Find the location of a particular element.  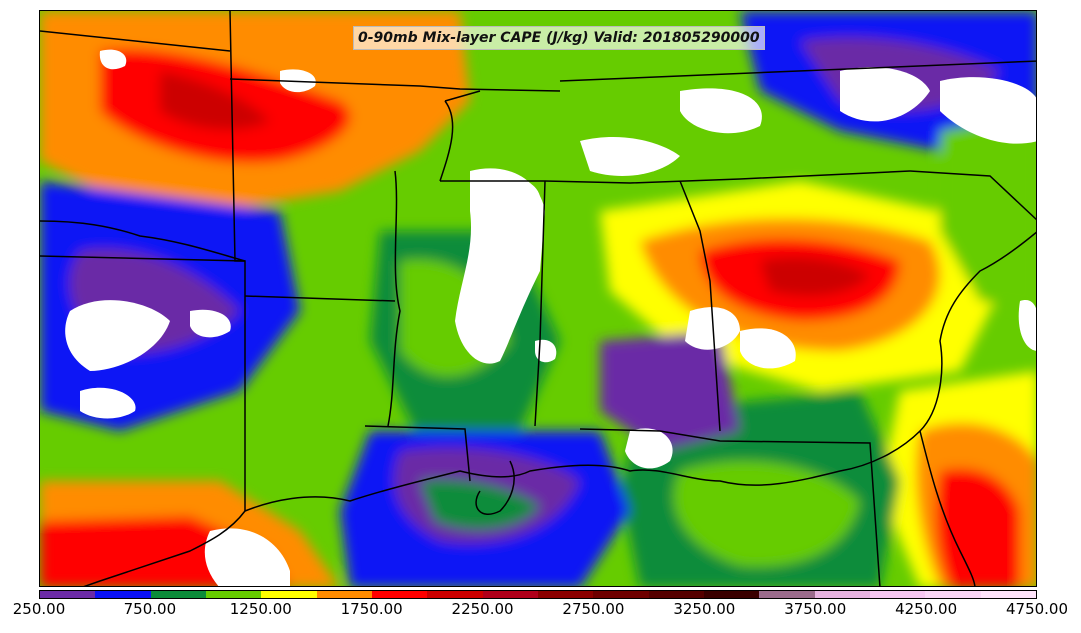

colorbar-tick-label: 2250.00 is located at coordinates (482, 609).